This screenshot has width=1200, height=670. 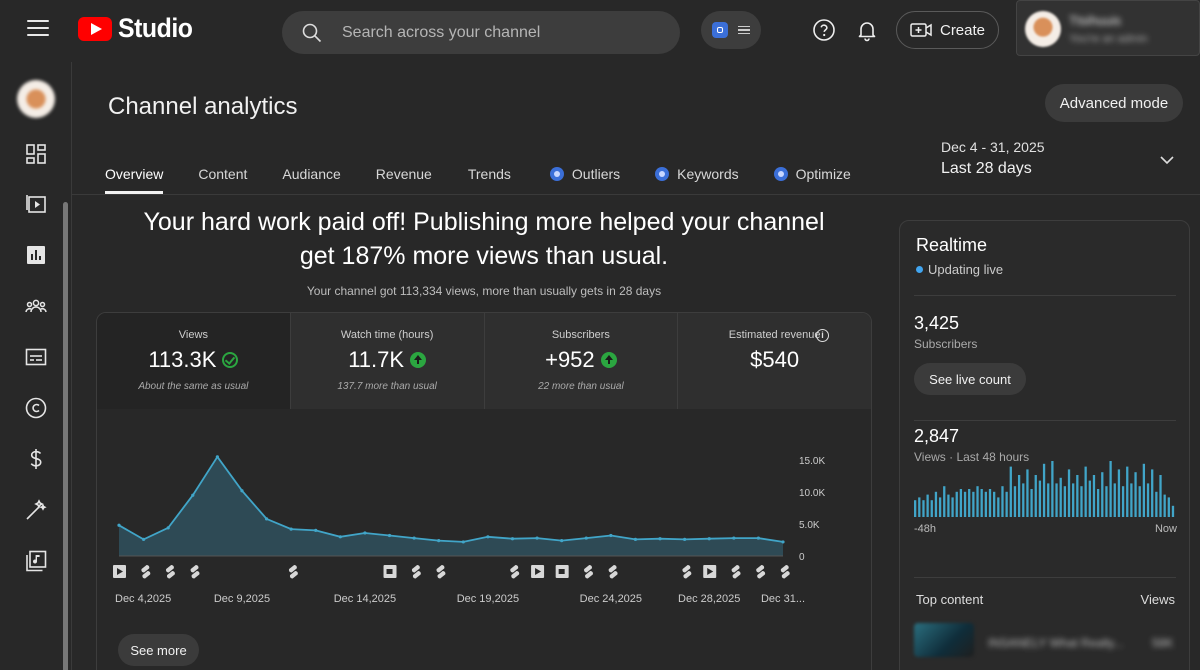 I want to click on date-range-picker: Dec 4 - 31, 2025 Last 28 days, so click(x=993, y=158).